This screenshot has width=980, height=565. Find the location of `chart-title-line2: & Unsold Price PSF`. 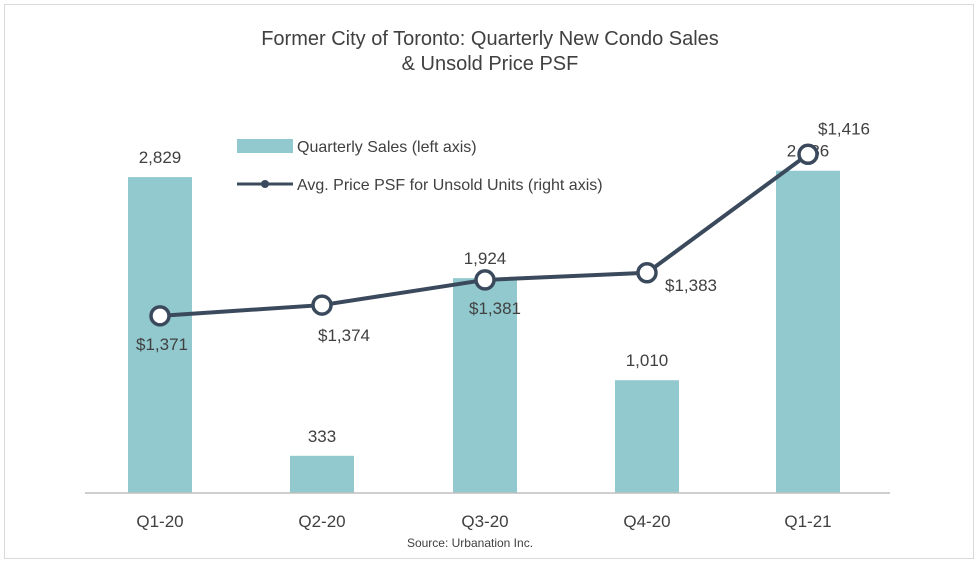

chart-title-line2: & Unsold Price PSF is located at coordinates (490, 64).